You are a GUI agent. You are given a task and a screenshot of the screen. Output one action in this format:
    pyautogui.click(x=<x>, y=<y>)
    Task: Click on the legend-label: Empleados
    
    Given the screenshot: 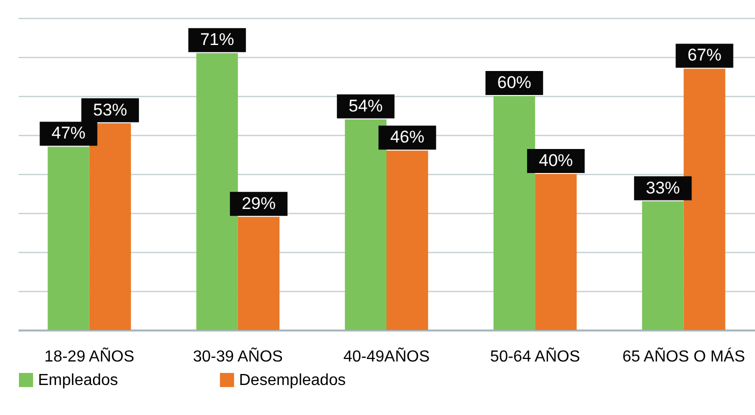 What is the action you would take?
    pyautogui.click(x=78, y=380)
    